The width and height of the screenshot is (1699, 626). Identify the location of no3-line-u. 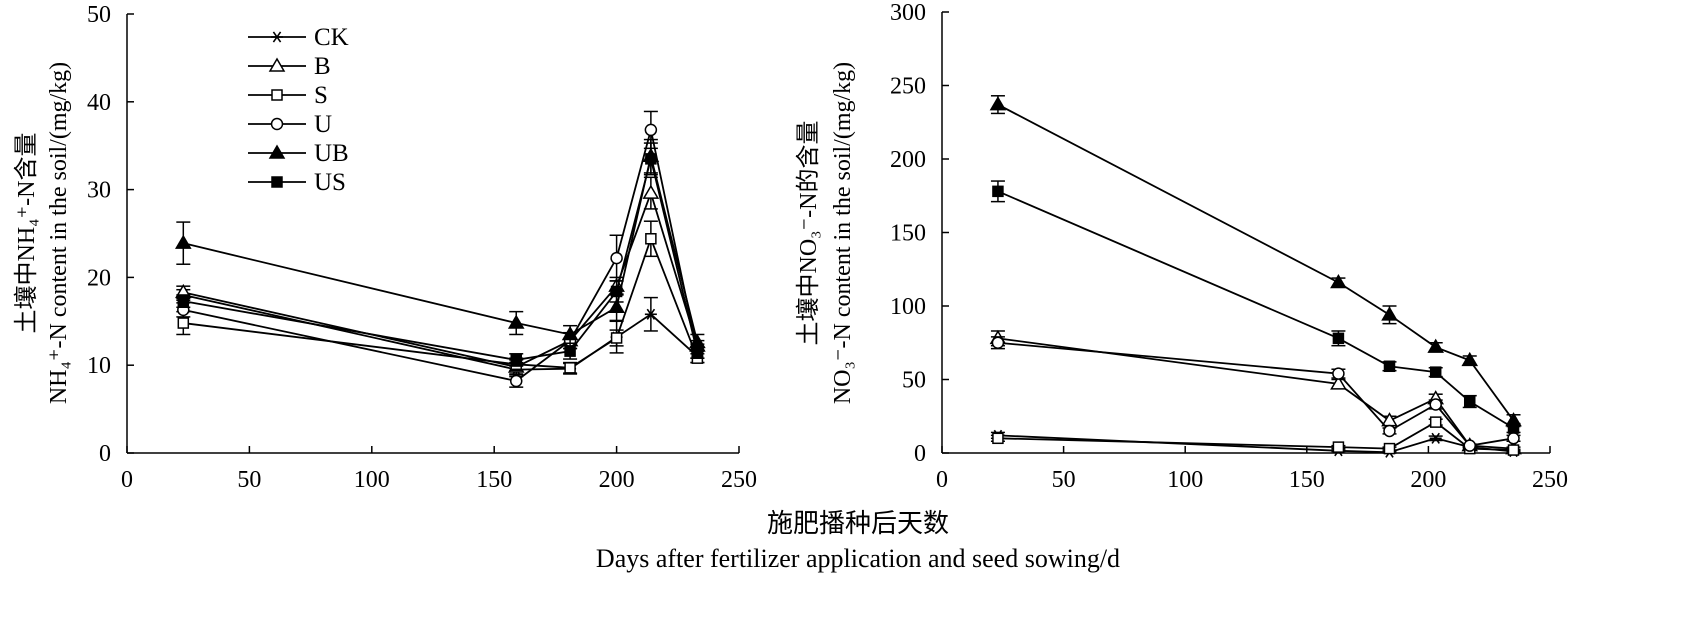
(1255, 394).